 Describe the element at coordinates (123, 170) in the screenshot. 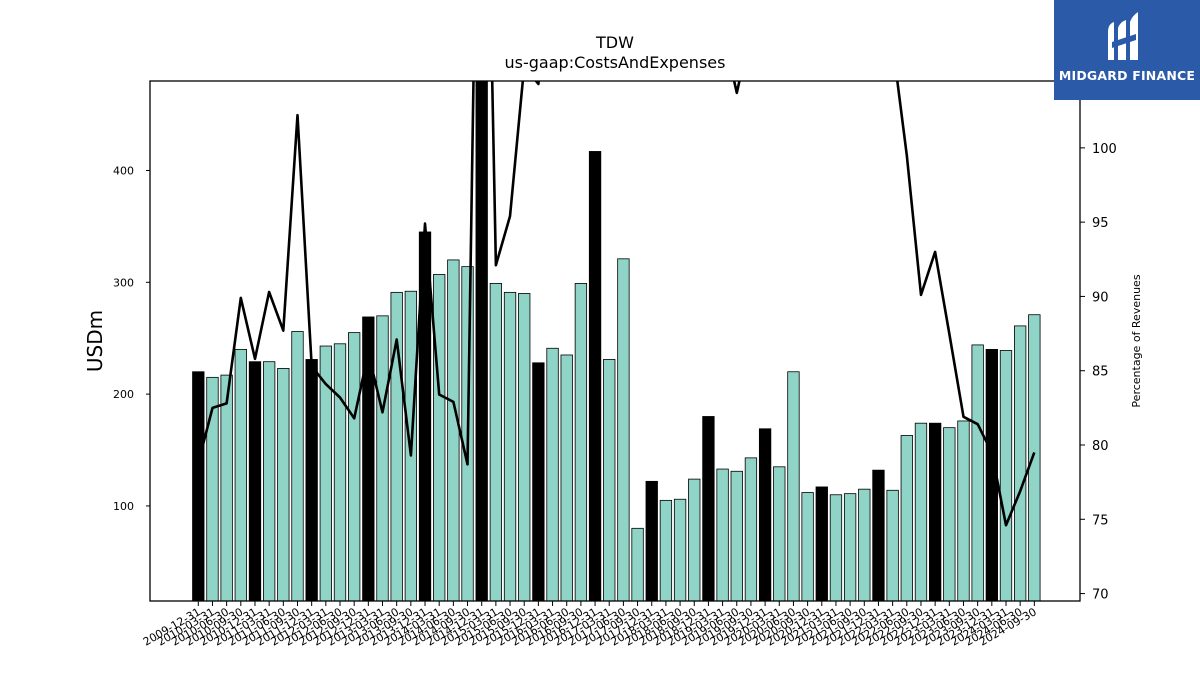

I see `y-tick-label: 400` at that location.